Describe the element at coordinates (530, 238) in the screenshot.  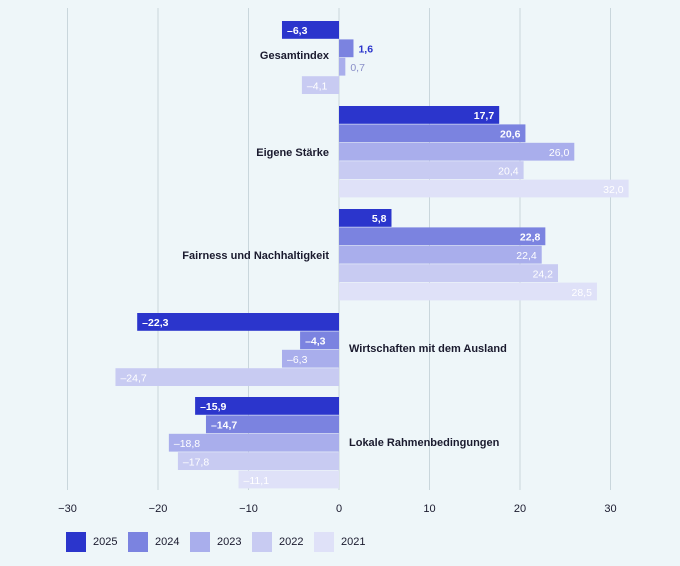
I see `data-label: 22,8` at that location.